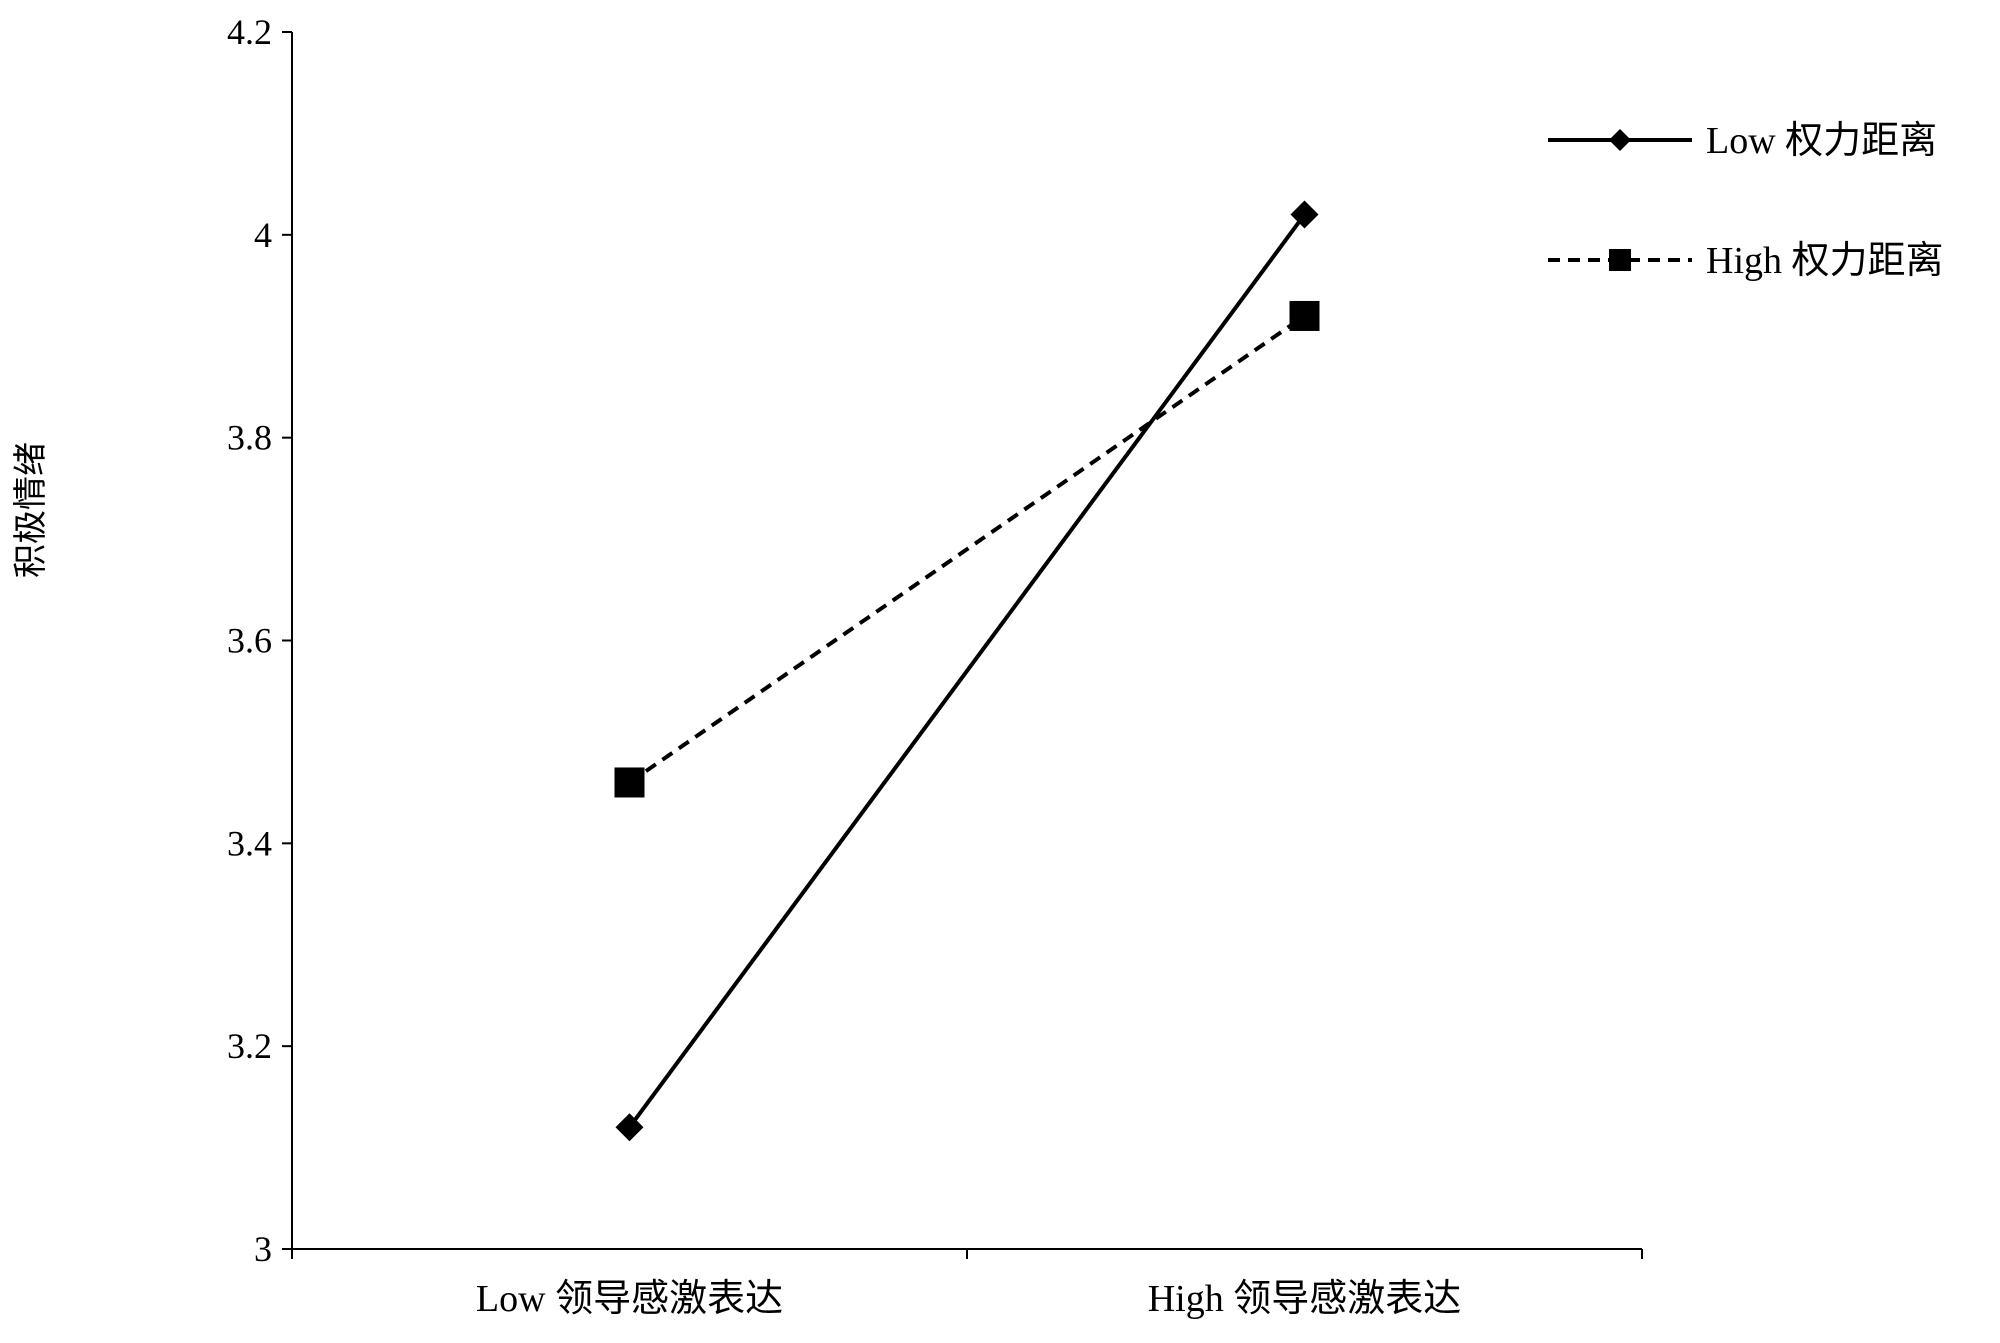  What do you see at coordinates (967, 1284) in the screenshot?
I see `x-ticks: Low 领导感激表达 High 领导感激表达` at bounding box center [967, 1284].